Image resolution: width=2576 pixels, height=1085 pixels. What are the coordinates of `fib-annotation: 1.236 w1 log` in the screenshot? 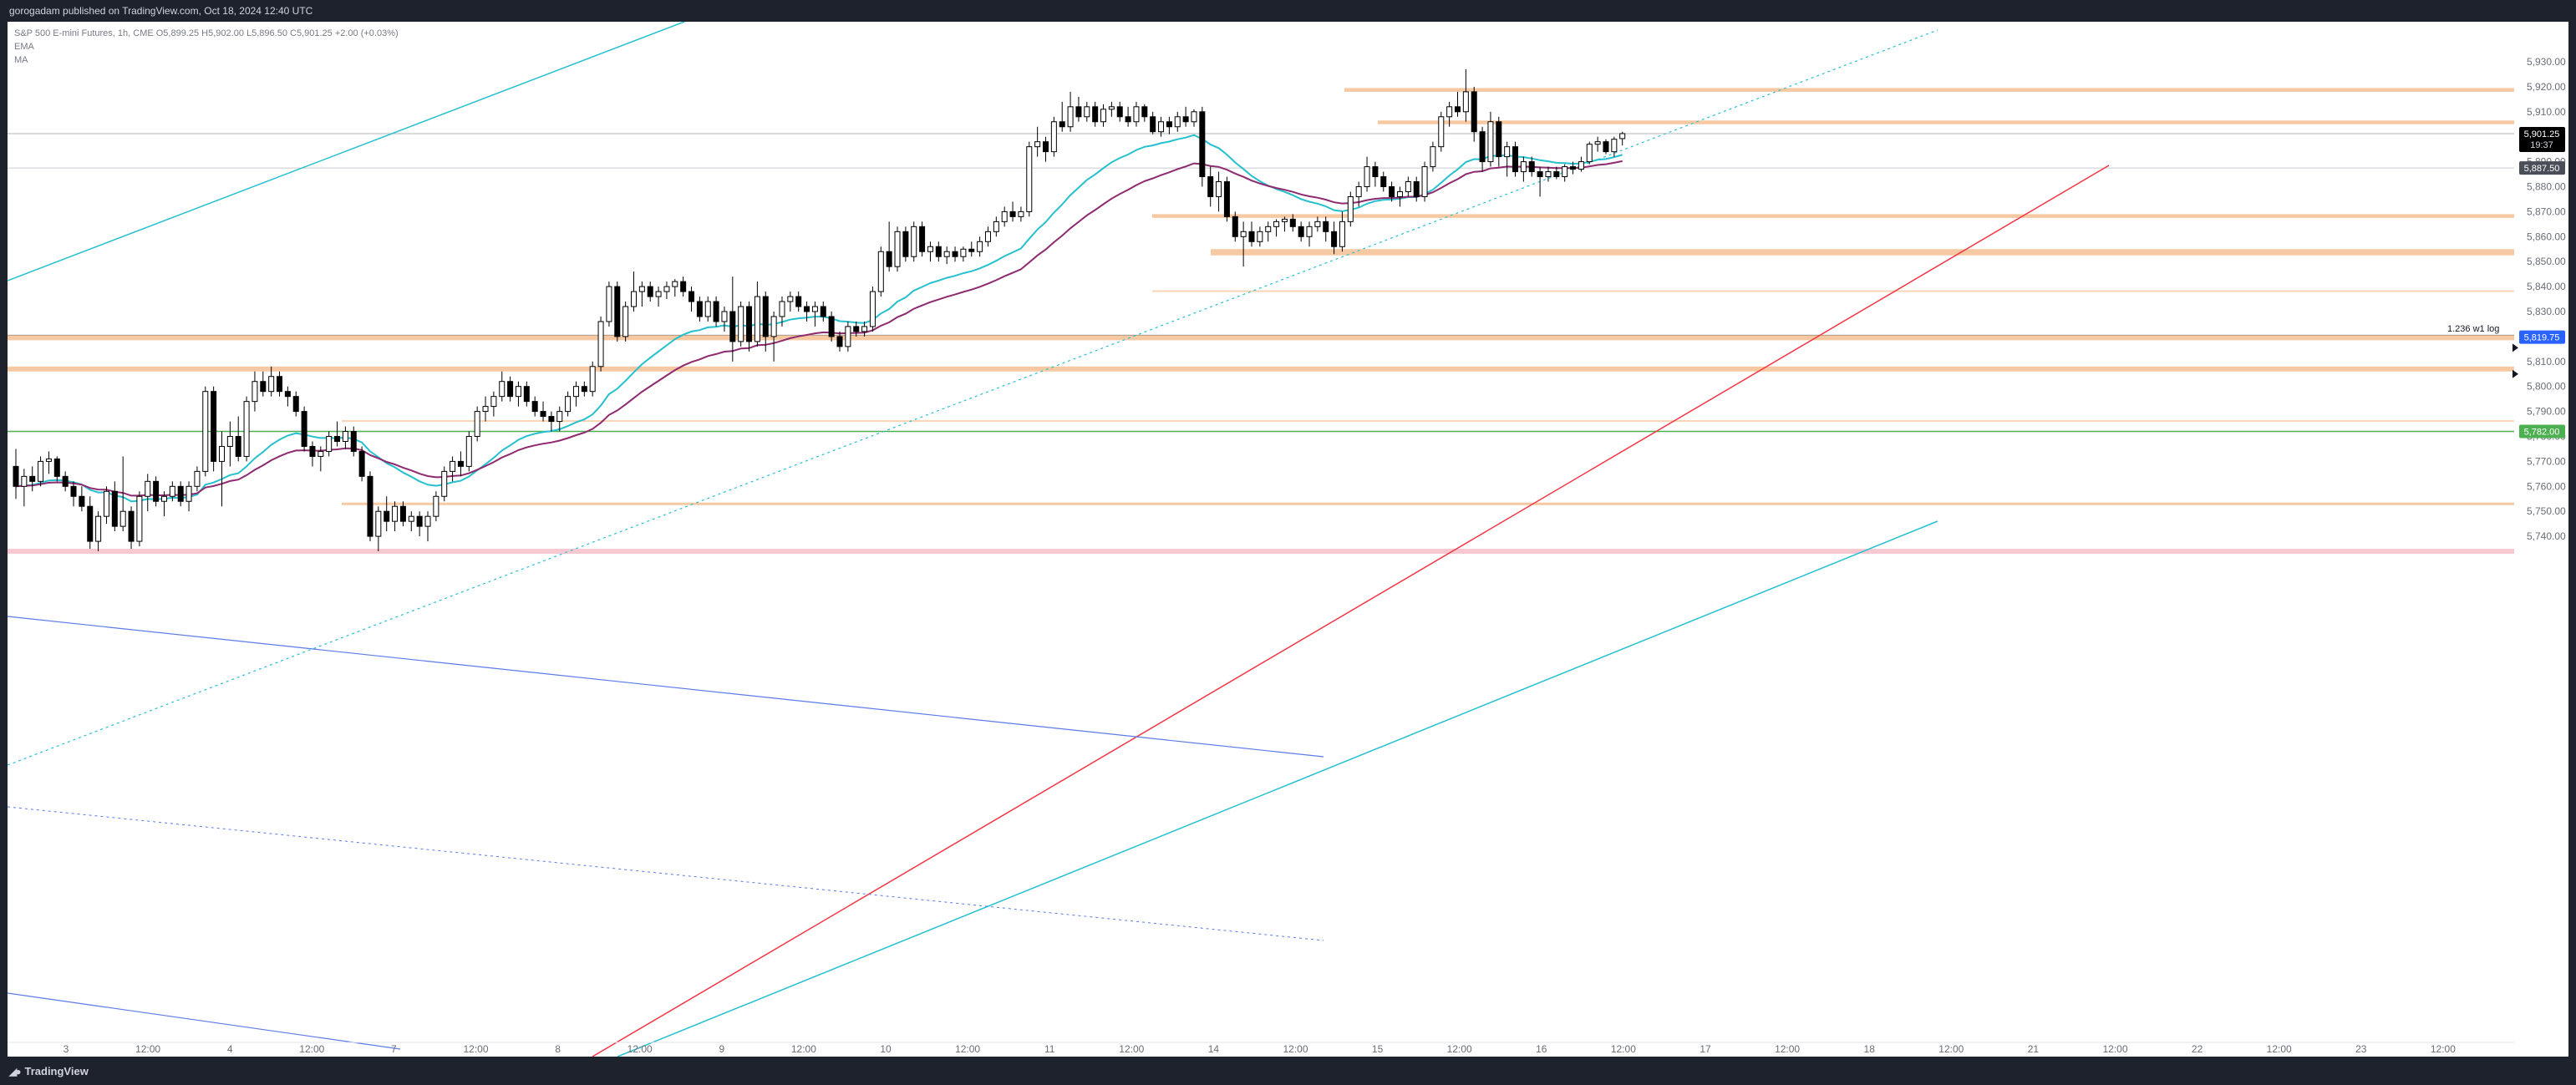 It's located at (2473, 329).